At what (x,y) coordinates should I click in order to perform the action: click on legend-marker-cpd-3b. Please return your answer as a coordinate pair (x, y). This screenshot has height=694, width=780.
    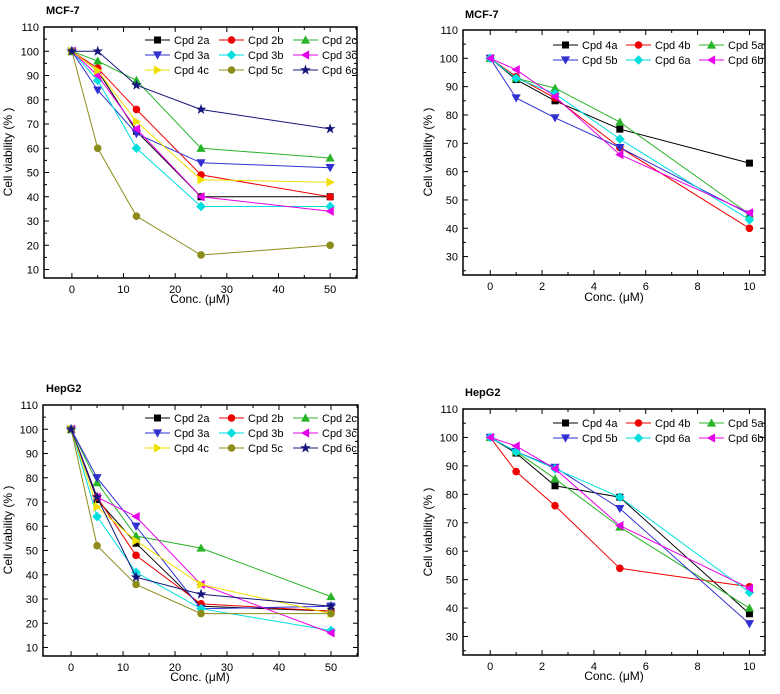
    Looking at the image, I should click on (231, 55).